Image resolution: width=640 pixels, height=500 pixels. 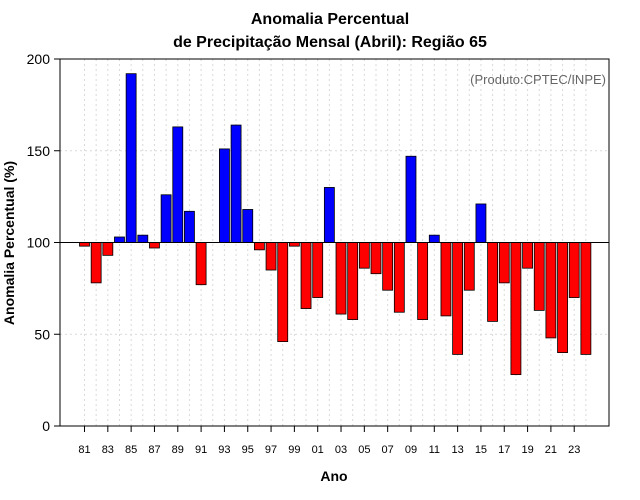 What do you see at coordinates (318, 450) in the screenshot?
I see `x-tick-label-10: 01` at bounding box center [318, 450].